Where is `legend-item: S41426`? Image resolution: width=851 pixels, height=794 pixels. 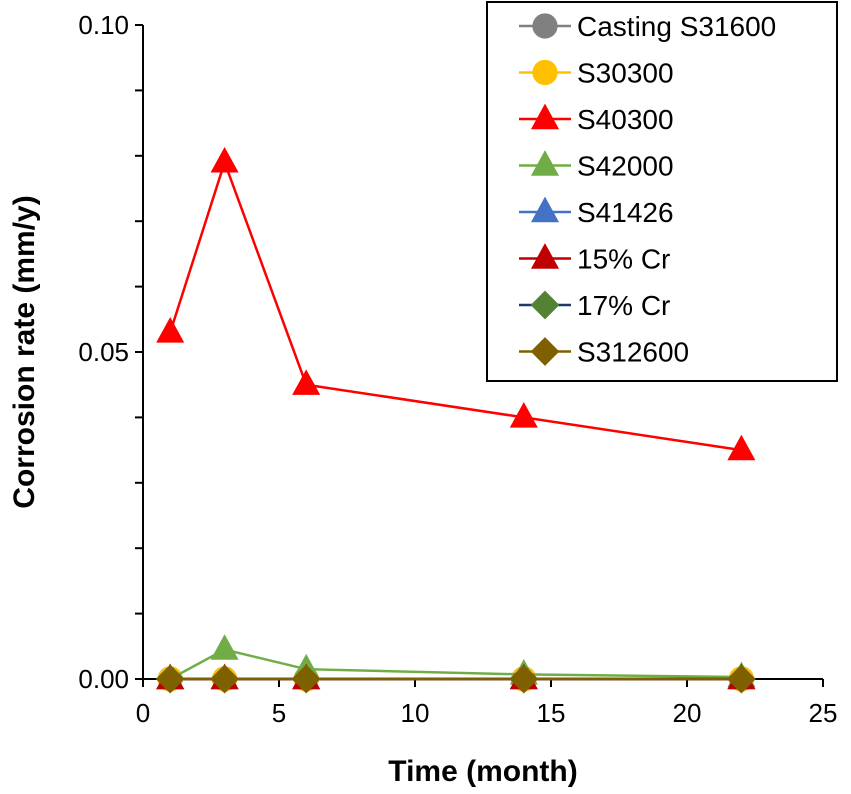 legend-item: S41426 is located at coordinates (596, 212).